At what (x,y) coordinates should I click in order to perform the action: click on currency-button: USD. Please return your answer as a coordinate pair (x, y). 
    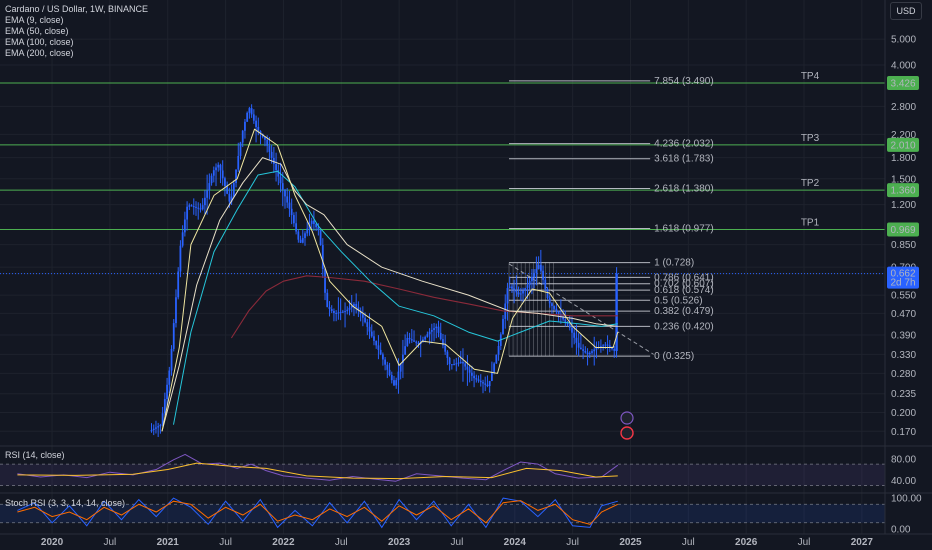
    Looking at the image, I should click on (906, 11).